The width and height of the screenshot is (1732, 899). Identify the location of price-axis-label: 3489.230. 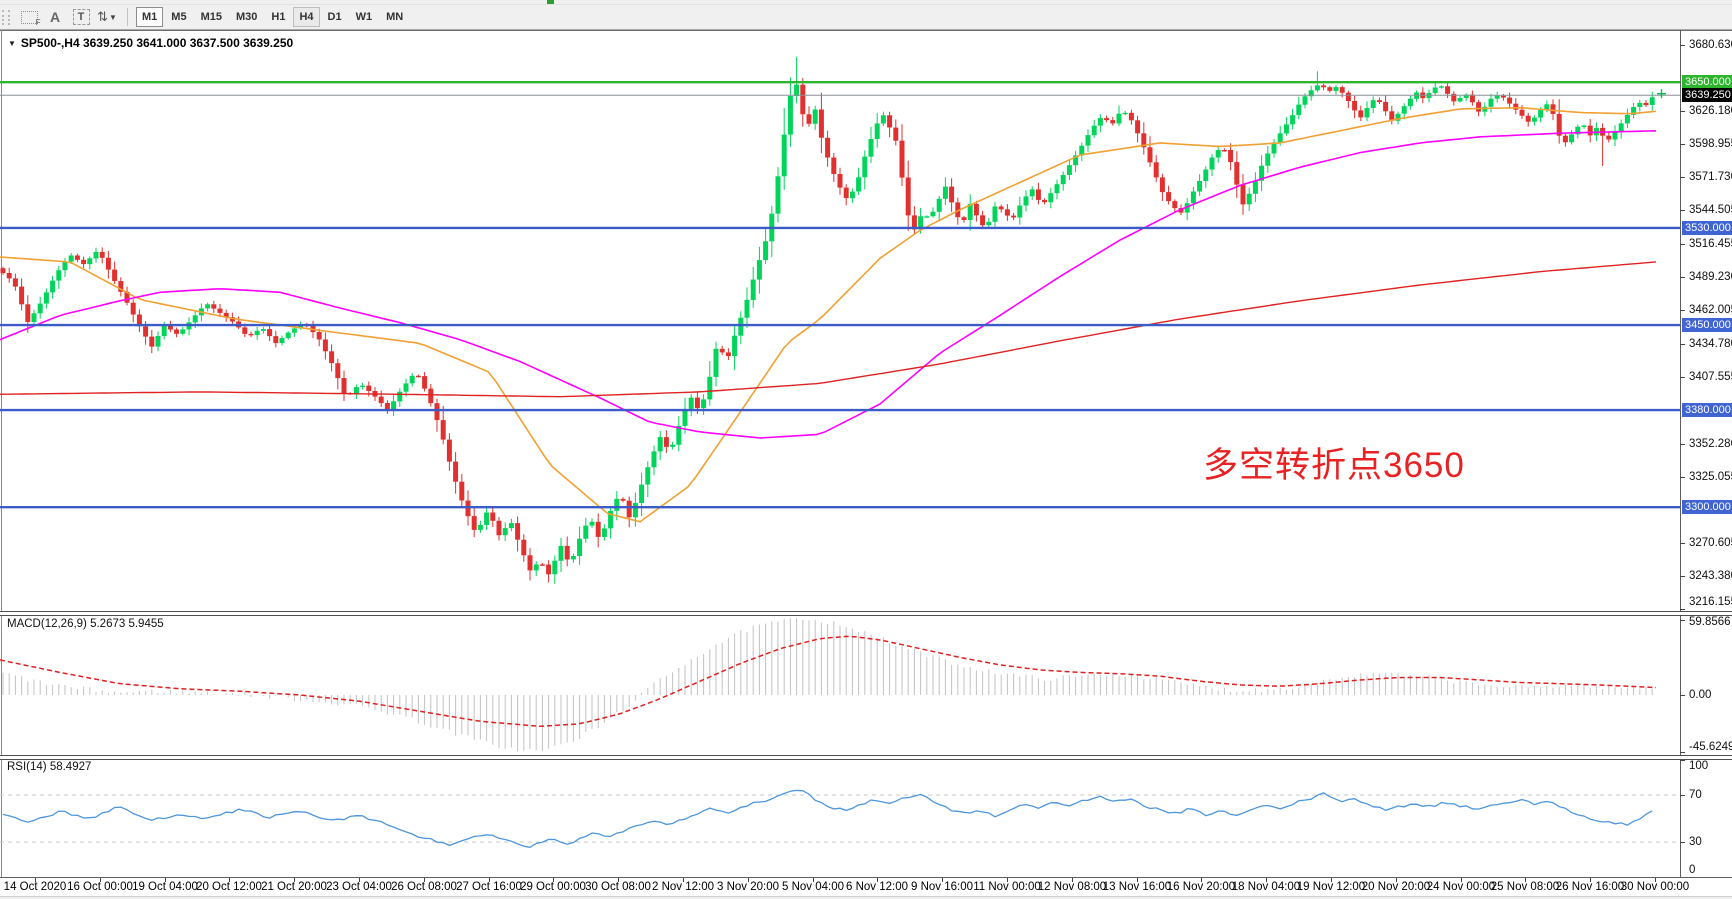
(1710, 277).